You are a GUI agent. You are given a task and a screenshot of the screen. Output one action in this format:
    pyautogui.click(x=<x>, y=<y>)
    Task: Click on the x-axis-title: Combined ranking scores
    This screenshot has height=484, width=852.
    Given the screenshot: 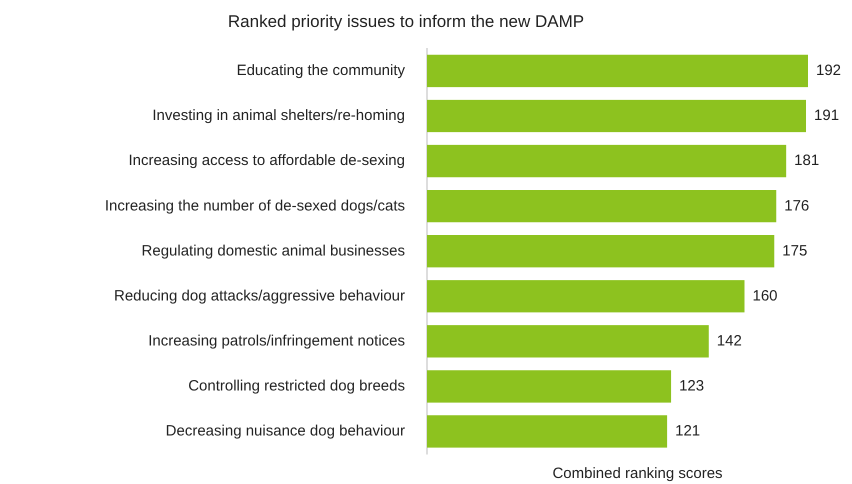 What is the action you would take?
    pyautogui.click(x=637, y=473)
    